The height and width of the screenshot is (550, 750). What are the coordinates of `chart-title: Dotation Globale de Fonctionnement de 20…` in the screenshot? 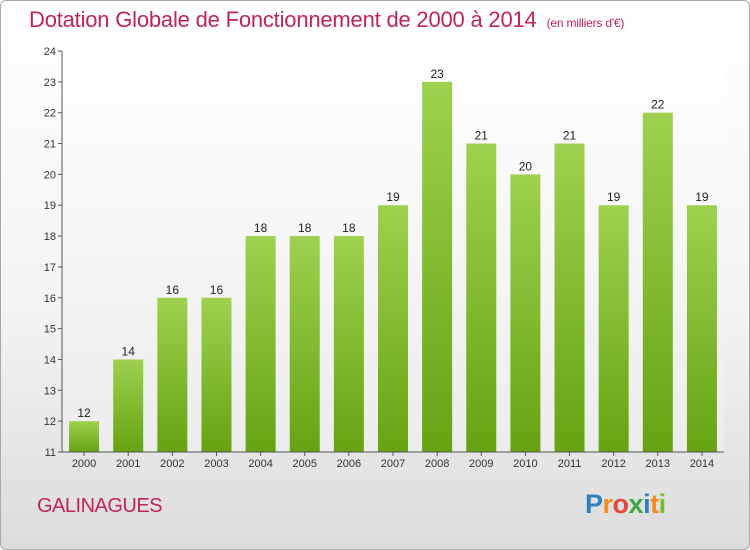 It's located at (326, 20).